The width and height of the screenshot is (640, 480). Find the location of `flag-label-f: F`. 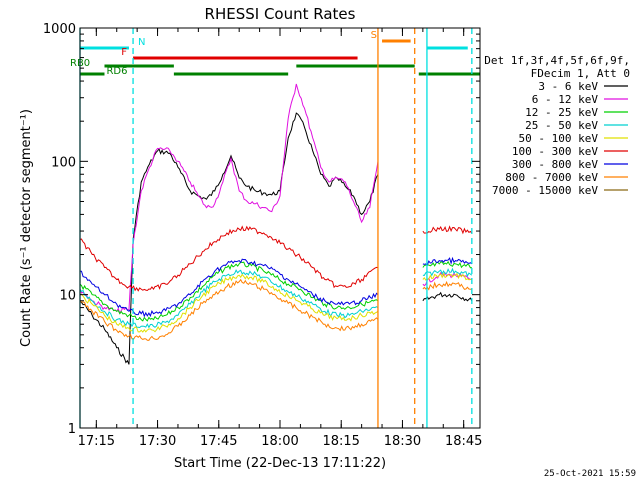

flag-label-f: F is located at coordinates (124, 52).